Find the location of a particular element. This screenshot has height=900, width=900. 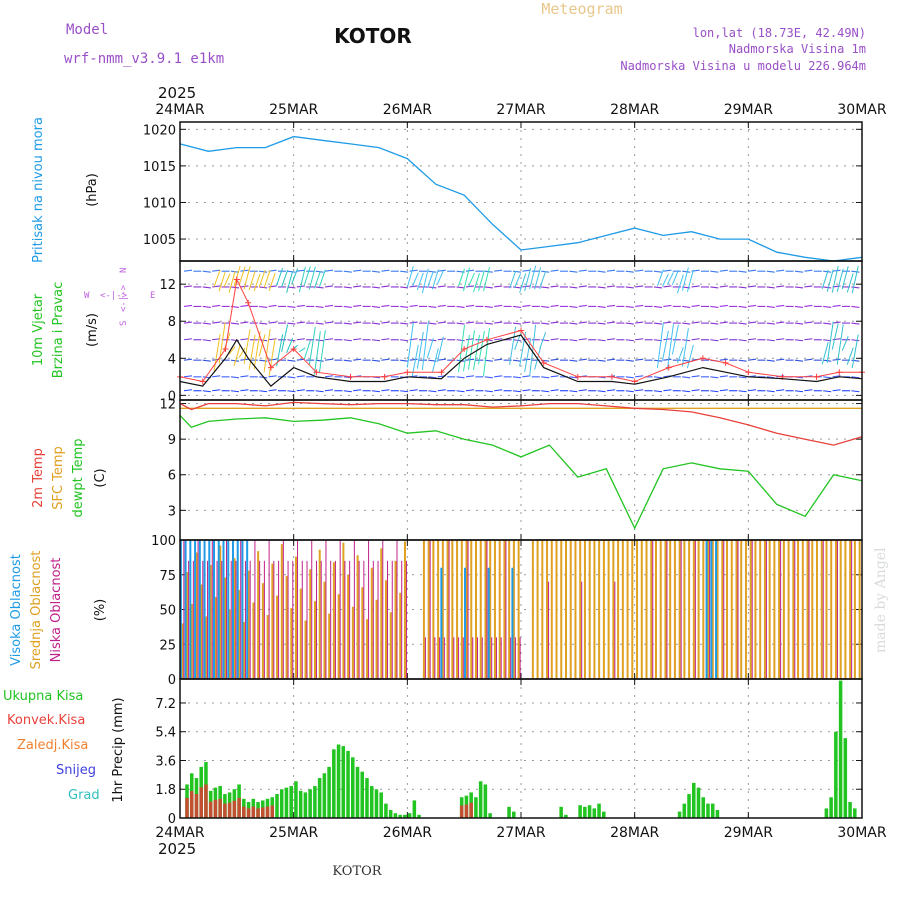

y-tick-label: 0 is located at coordinates (172, 819).